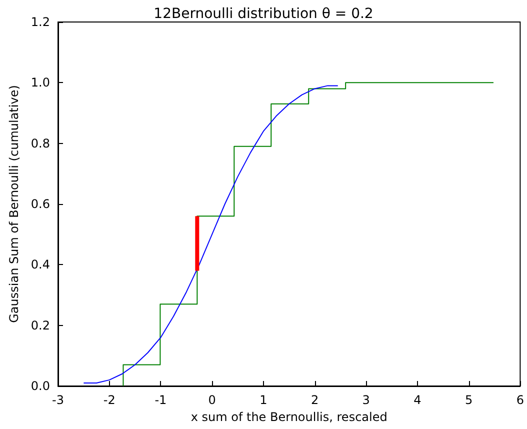 Image resolution: width=527 pixels, height=429 pixels. What do you see at coordinates (40, 204) in the screenshot?
I see `y-tick-label: 0.6` at bounding box center [40, 204].